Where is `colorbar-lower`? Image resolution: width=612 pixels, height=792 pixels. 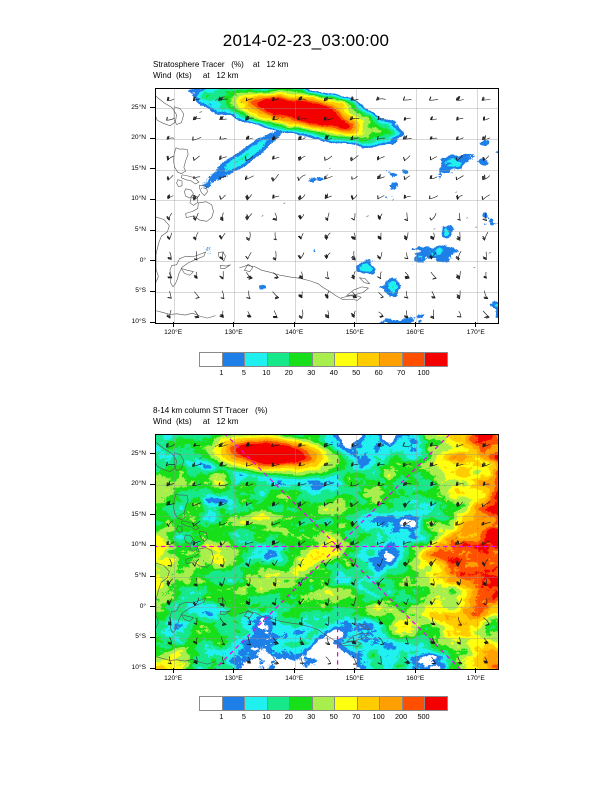 colorbar-lower is located at coordinates (323, 703).